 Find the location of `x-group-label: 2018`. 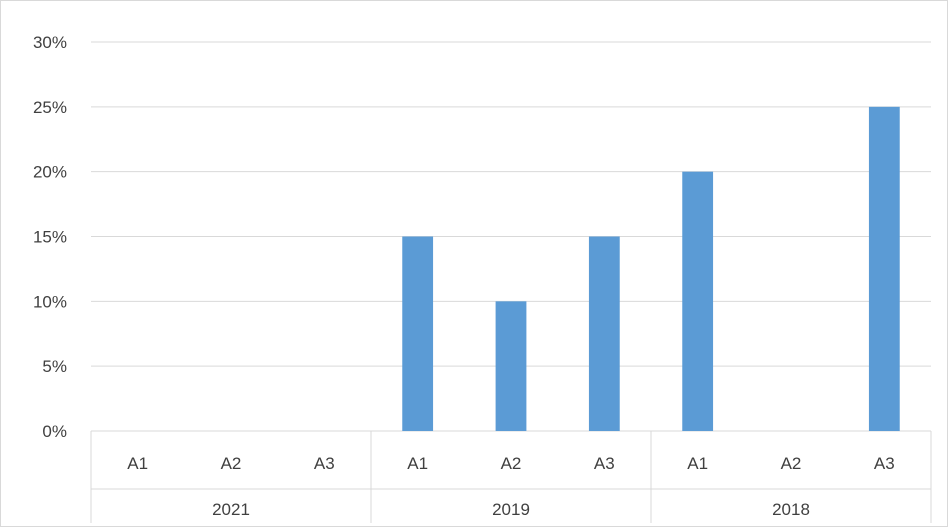

x-group-label: 2018 is located at coordinates (791, 509).